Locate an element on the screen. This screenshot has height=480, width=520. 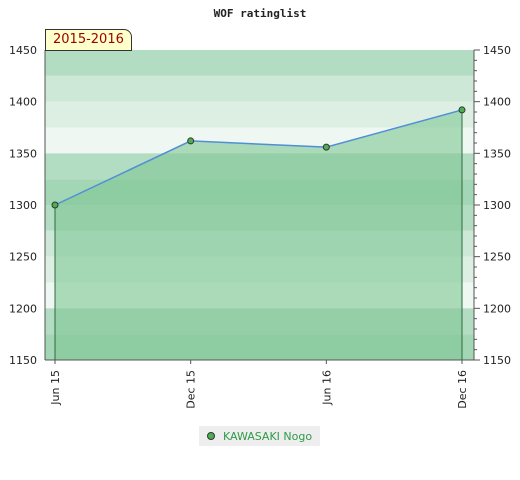
legend-label: KAWASAKI Nogo is located at coordinates (268, 436).